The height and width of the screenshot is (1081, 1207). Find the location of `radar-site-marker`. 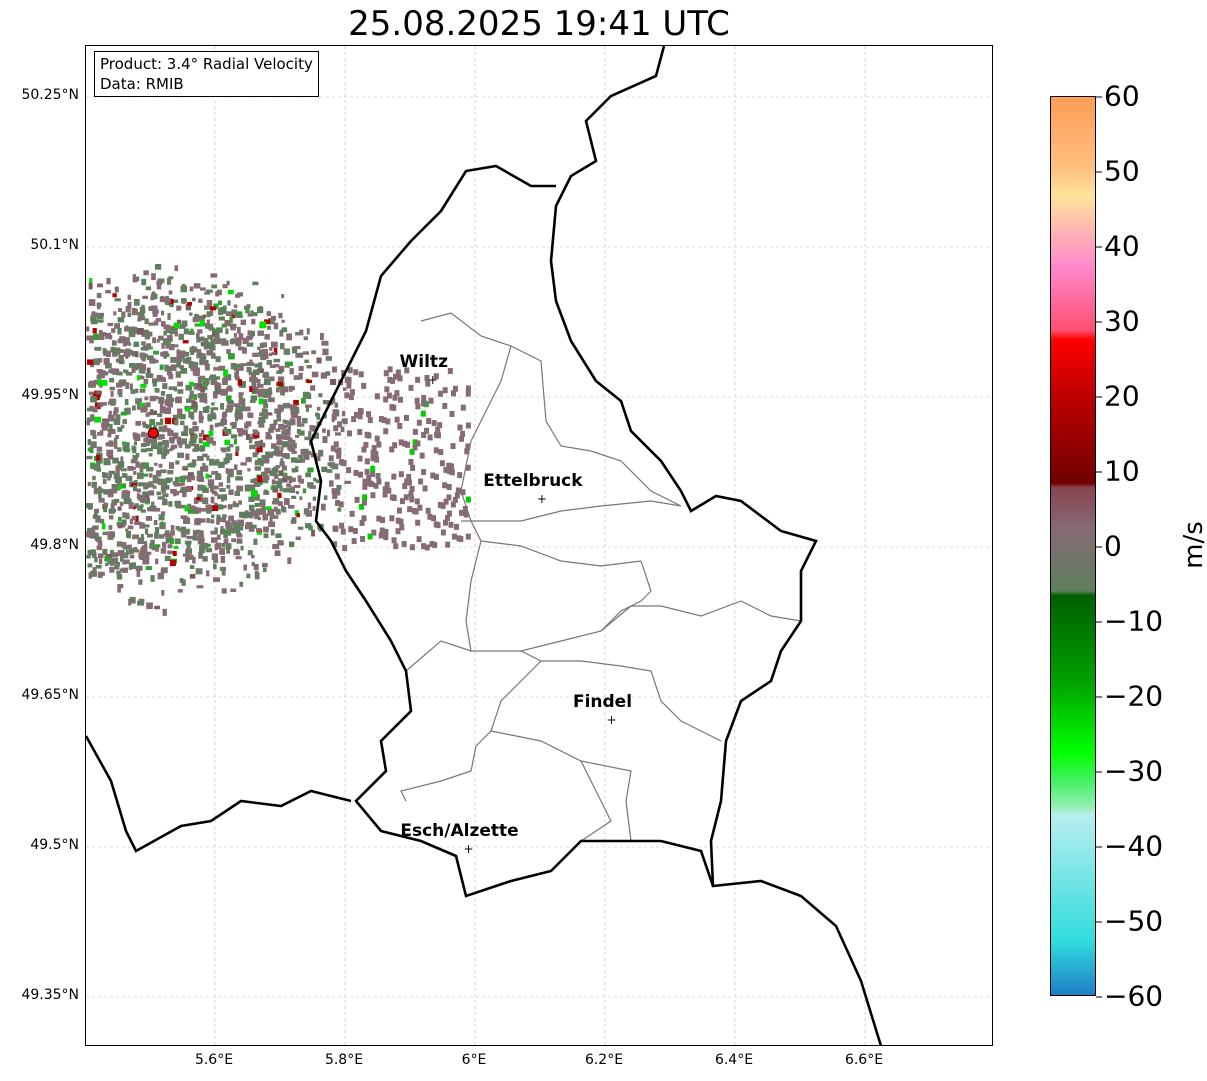

radar-site-marker is located at coordinates (153, 433).